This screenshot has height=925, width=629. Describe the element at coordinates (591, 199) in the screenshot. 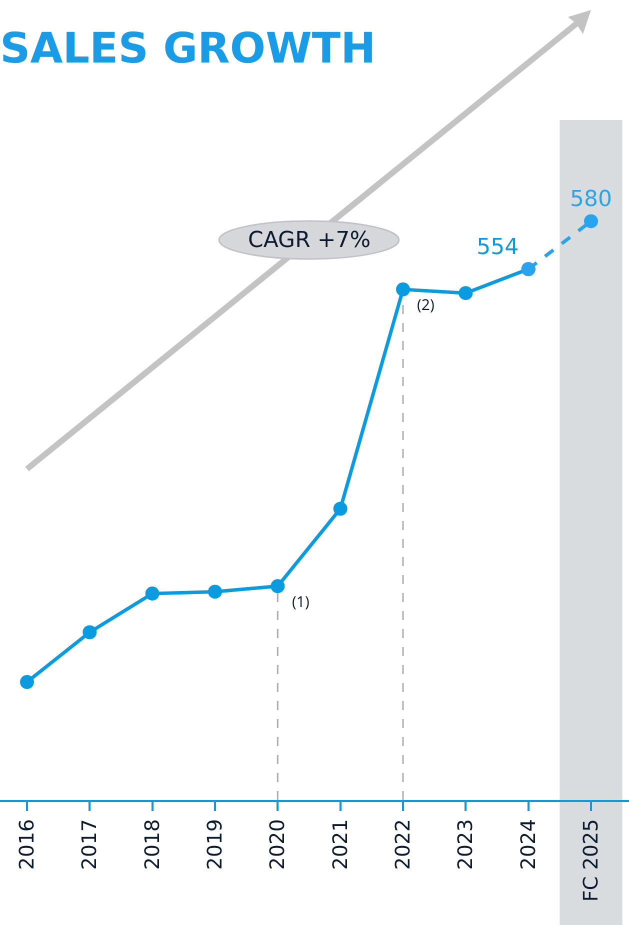

I see `data-label: 580` at that location.